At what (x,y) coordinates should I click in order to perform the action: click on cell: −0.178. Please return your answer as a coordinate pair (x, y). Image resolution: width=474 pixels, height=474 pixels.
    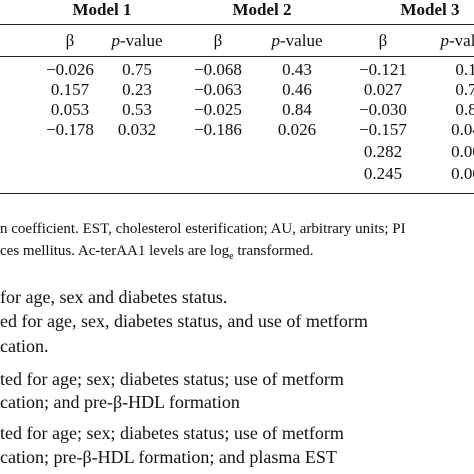
    Looking at the image, I should click on (70, 129).